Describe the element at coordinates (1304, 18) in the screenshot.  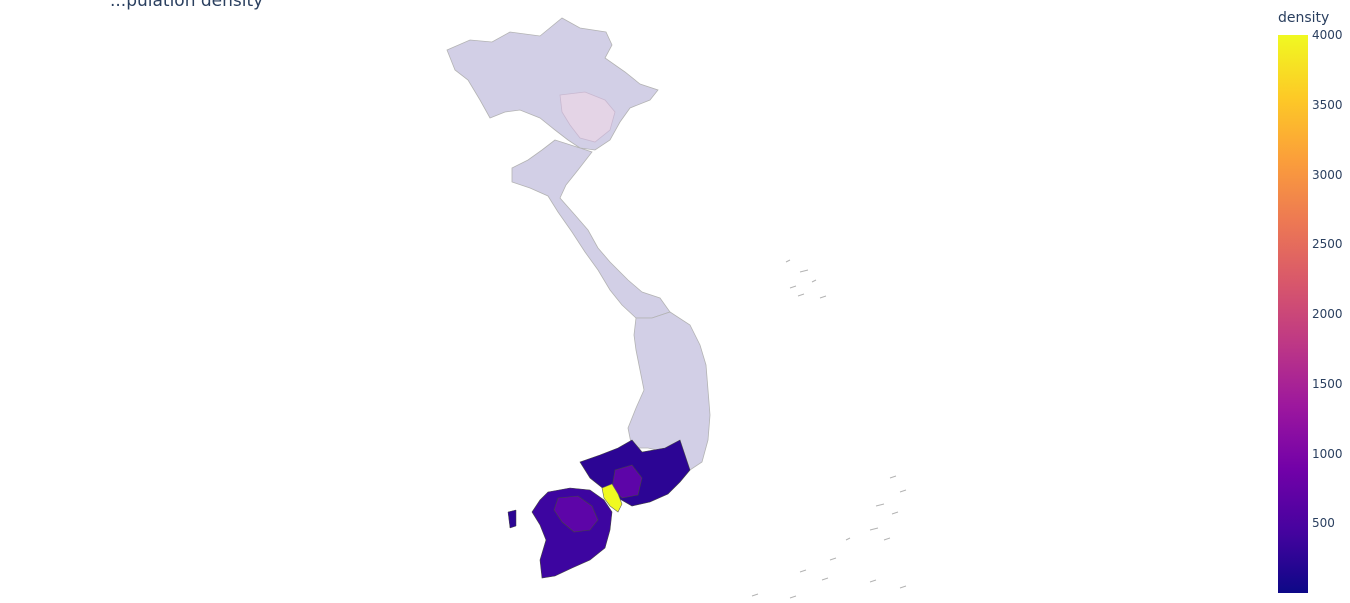
I see `colorbar-title: density` at that location.